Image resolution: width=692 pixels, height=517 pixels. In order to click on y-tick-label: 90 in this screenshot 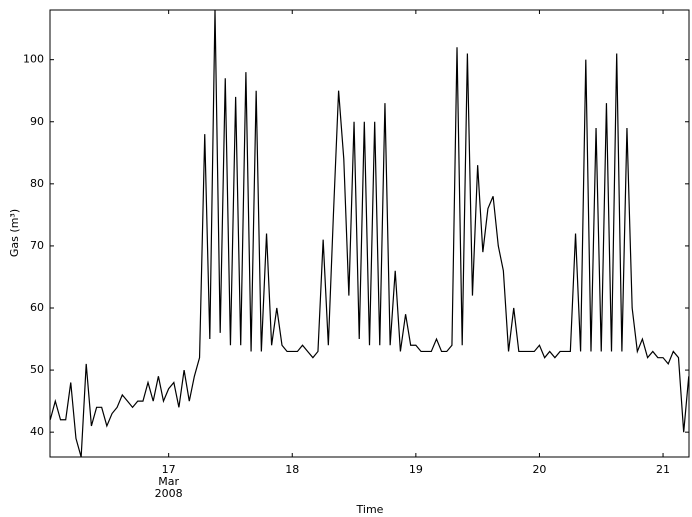, I will do `click(37, 121)`.